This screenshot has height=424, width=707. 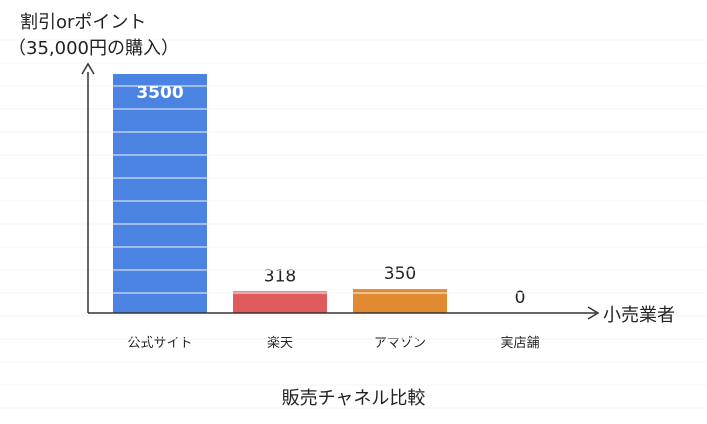 I want to click on y-axis-title-line2: （35,000円の購入）, so click(x=93, y=48).